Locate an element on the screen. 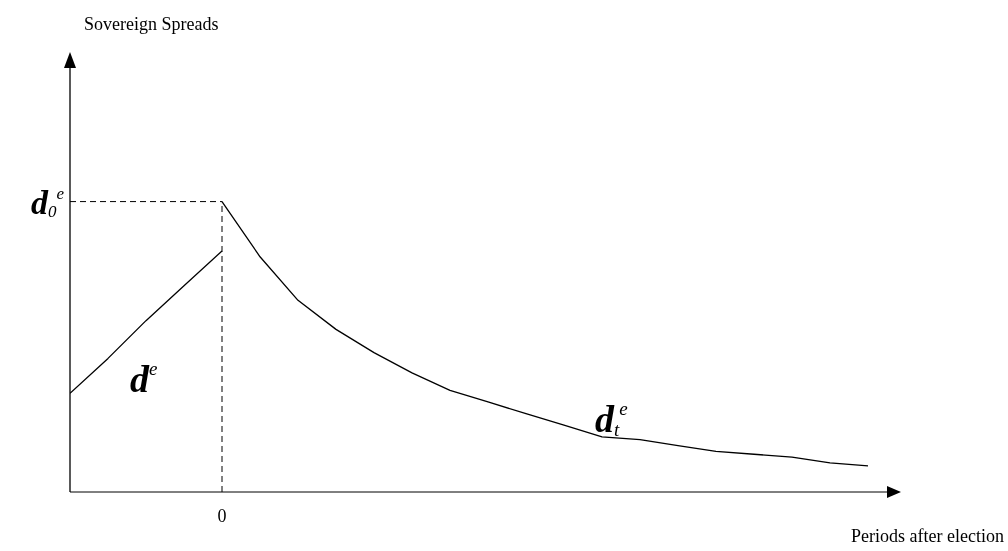 Image resolution: width=1008 pixels, height=551 pixels. annotation: d$^{e}$ is located at coordinates (144, 378).